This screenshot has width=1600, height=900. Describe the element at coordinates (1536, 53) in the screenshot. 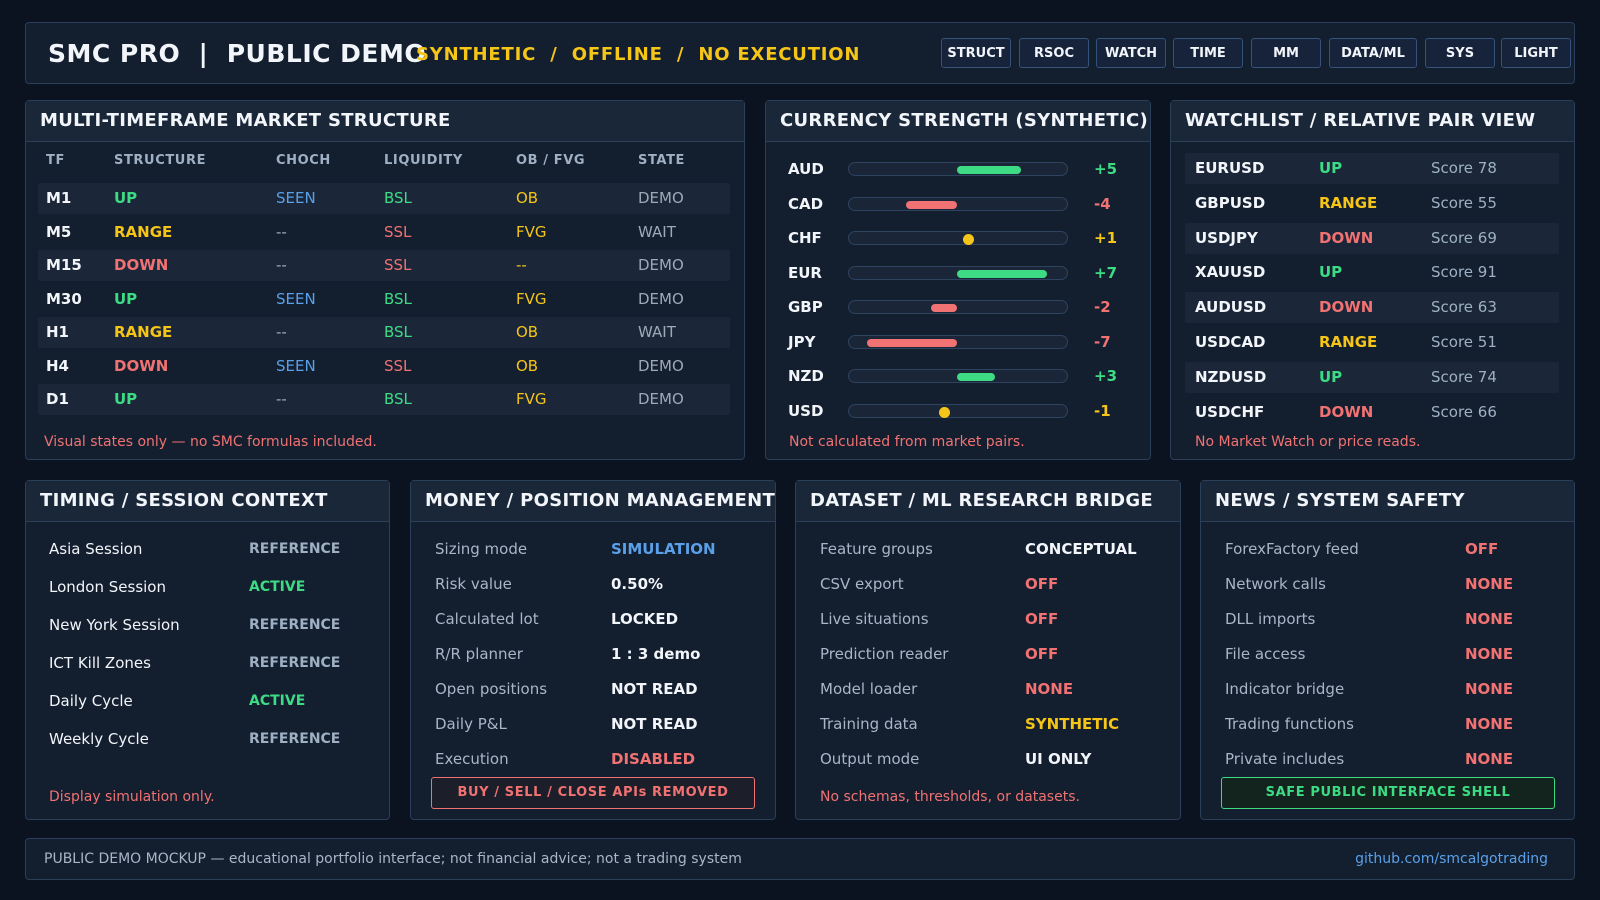

I see `nav-button-light: LIGHT` at that location.